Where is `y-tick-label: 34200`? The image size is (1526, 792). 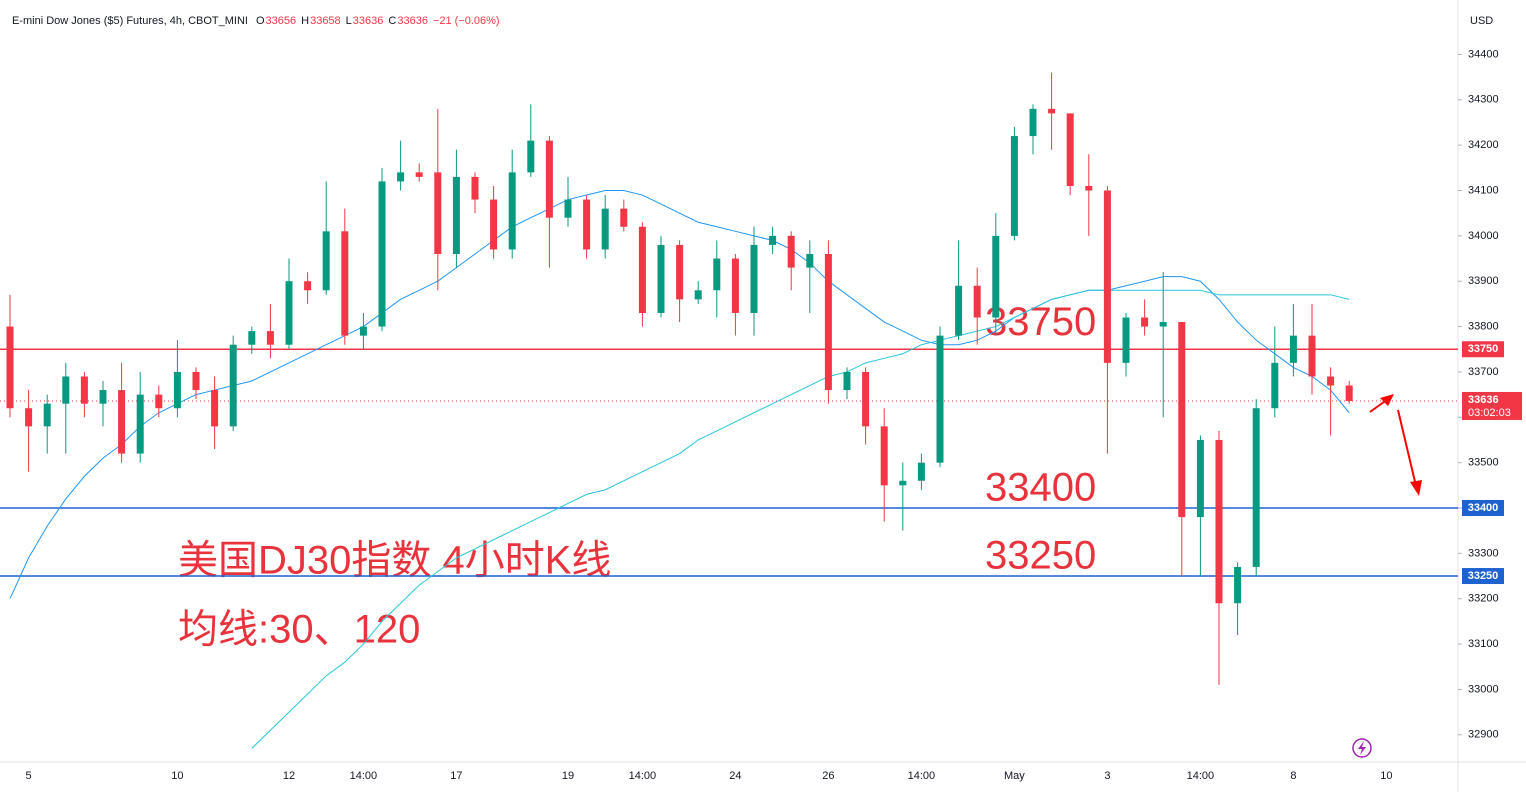 y-tick-label: 34200 is located at coordinates (1483, 145).